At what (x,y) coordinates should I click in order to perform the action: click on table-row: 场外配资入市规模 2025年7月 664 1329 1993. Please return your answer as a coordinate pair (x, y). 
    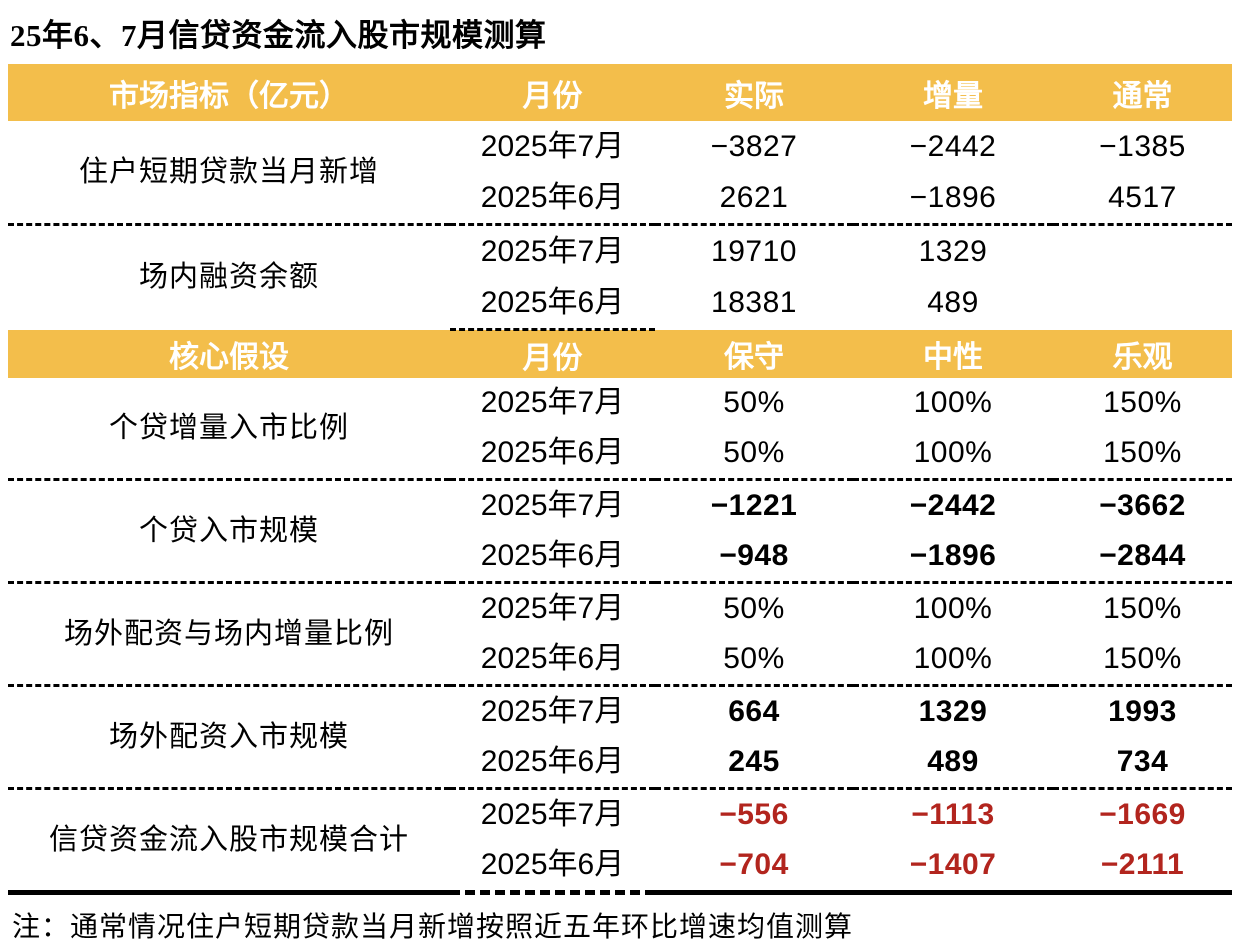
    Looking at the image, I should click on (620, 737).